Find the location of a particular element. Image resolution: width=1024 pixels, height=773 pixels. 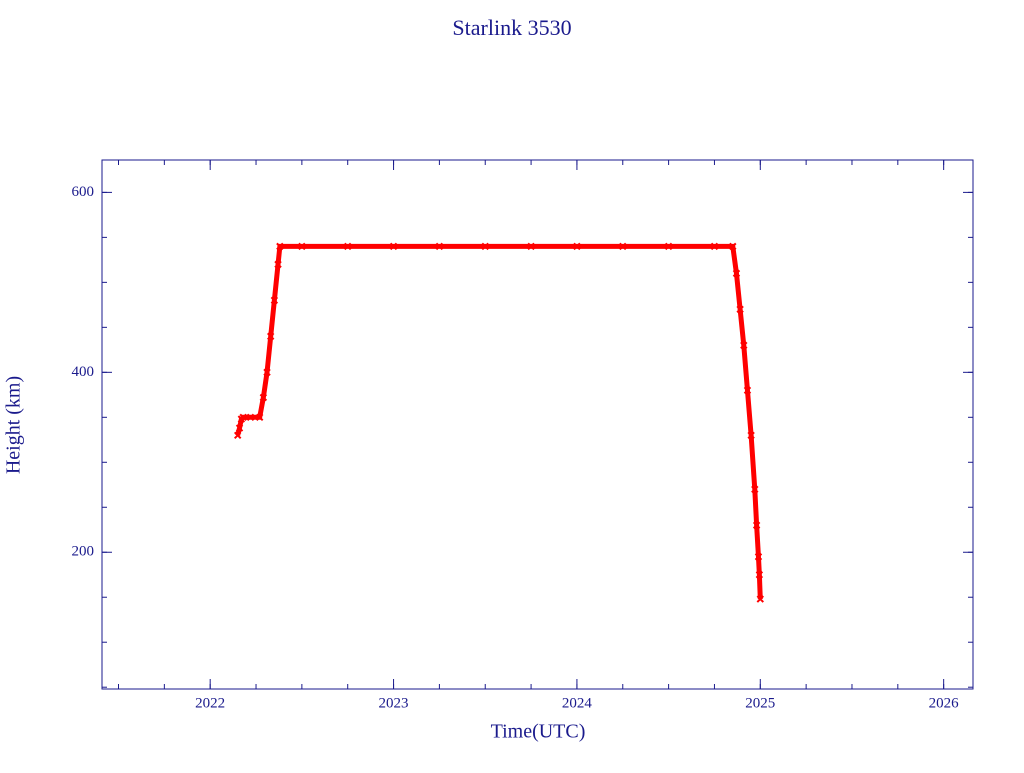

x-tick-label: 2023 is located at coordinates (394, 703).